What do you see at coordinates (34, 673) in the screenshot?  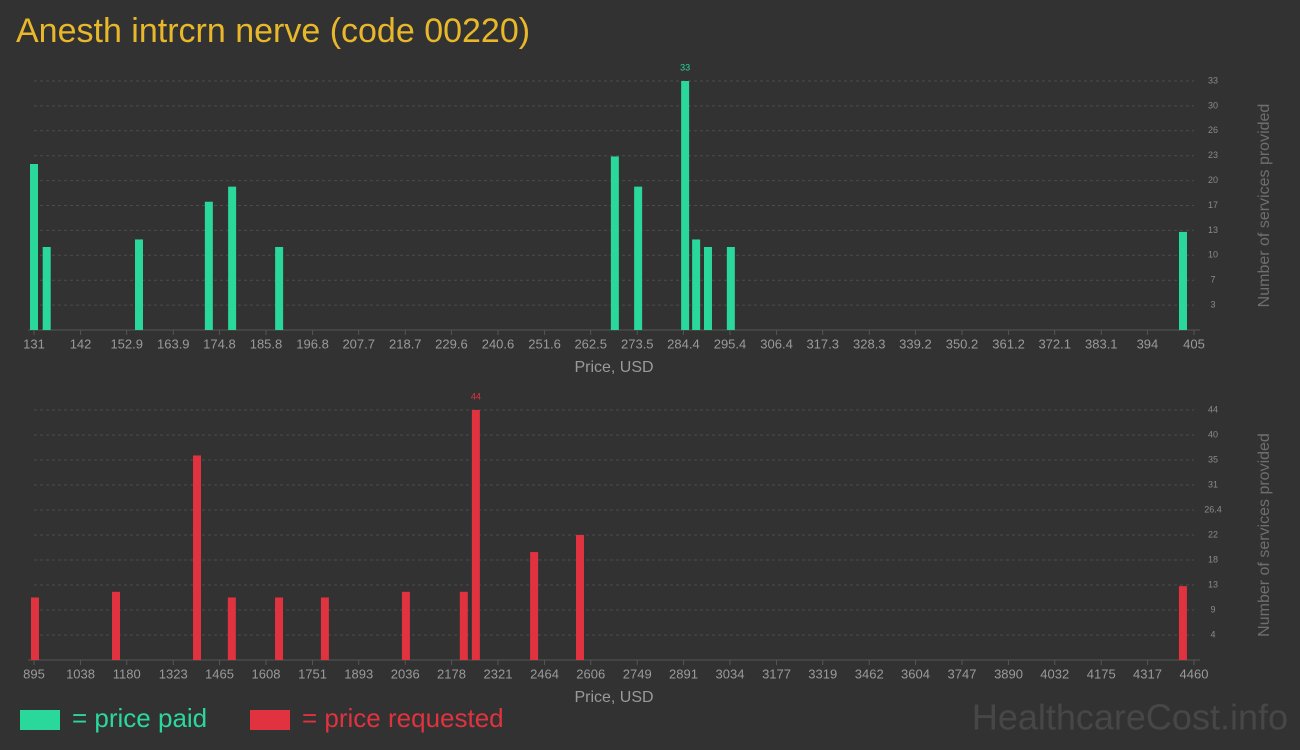 I see `x-tick-label: 895` at bounding box center [34, 673].